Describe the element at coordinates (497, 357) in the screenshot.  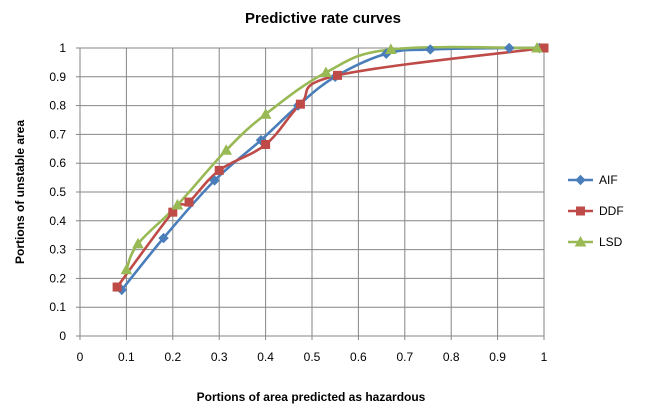
I see `x-tick-label: 0.9` at that location.